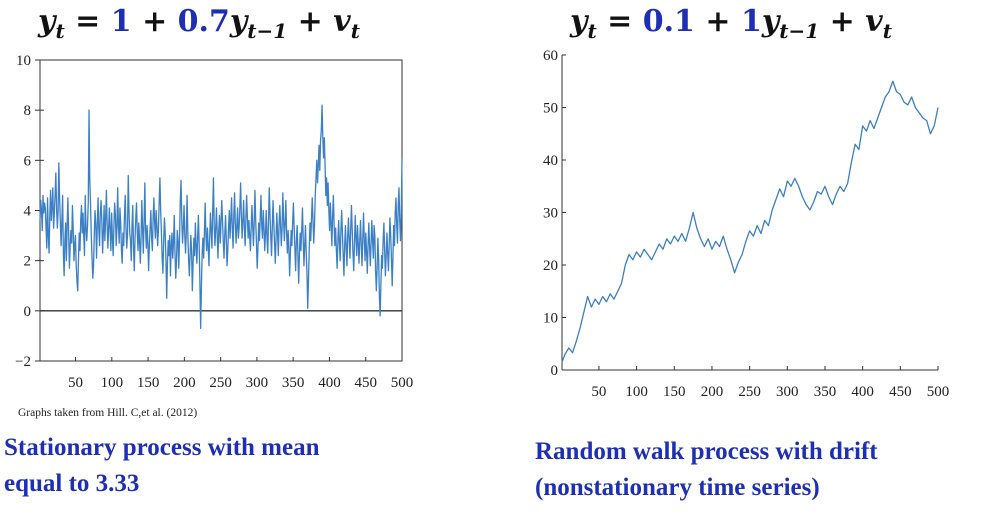  What do you see at coordinates (75, 383) in the screenshot?
I see `stationary-x-tick-label: 50` at bounding box center [75, 383].